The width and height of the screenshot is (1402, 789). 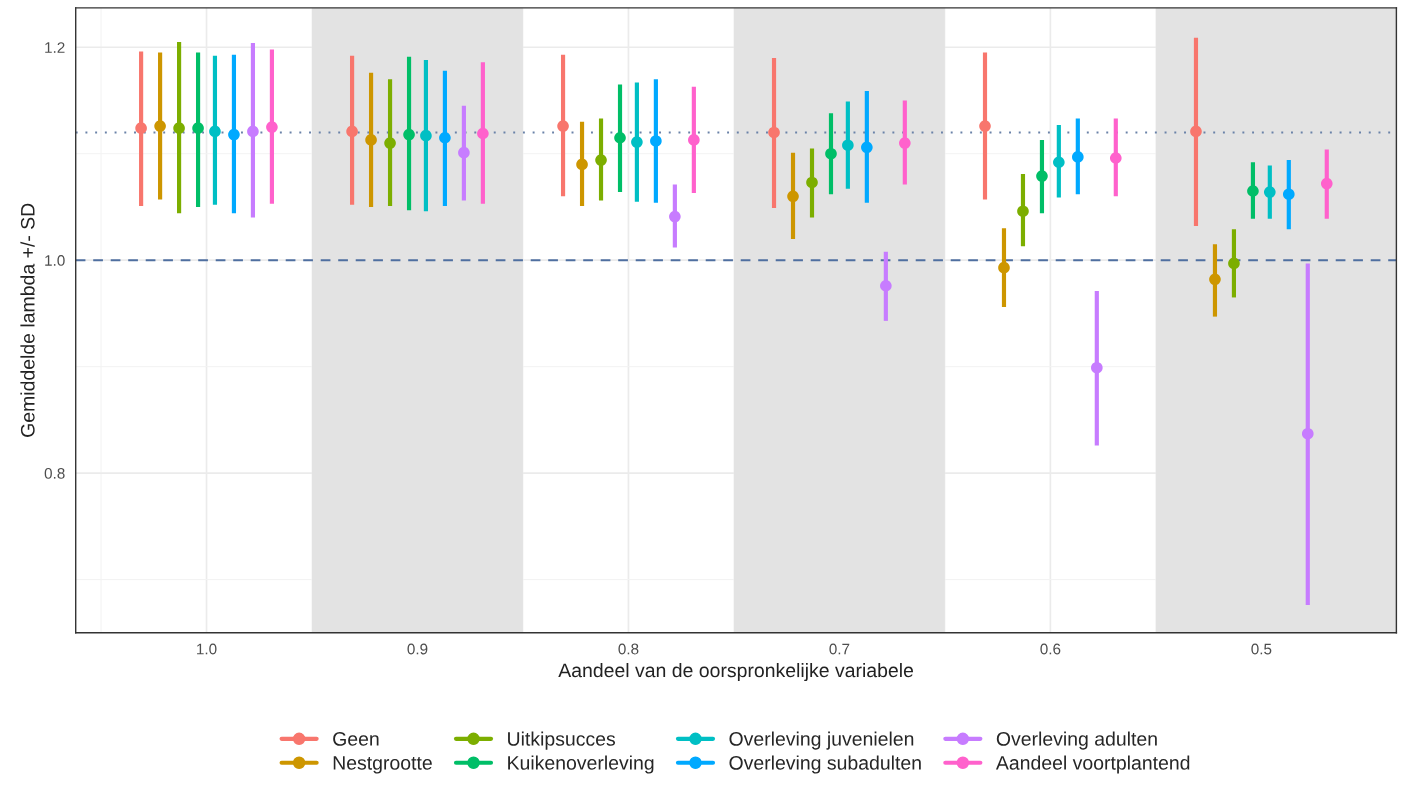 I want to click on legend-label: Aandeel voortplantend, so click(x=1092, y=764).